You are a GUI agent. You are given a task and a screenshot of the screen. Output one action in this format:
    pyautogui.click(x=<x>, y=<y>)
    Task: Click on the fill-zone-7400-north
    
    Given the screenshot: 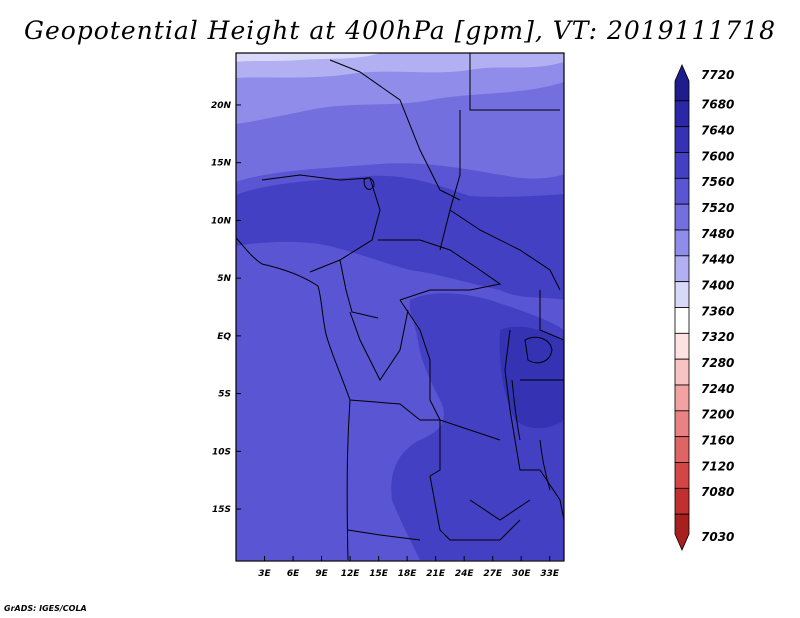 What is the action you would take?
    pyautogui.click(x=308, y=57)
    